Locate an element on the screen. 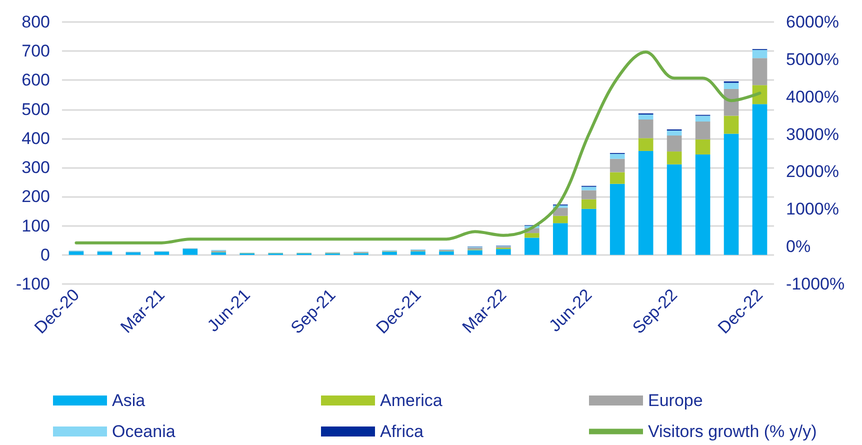  y2-tick-label: 1000% is located at coordinates (812, 209).